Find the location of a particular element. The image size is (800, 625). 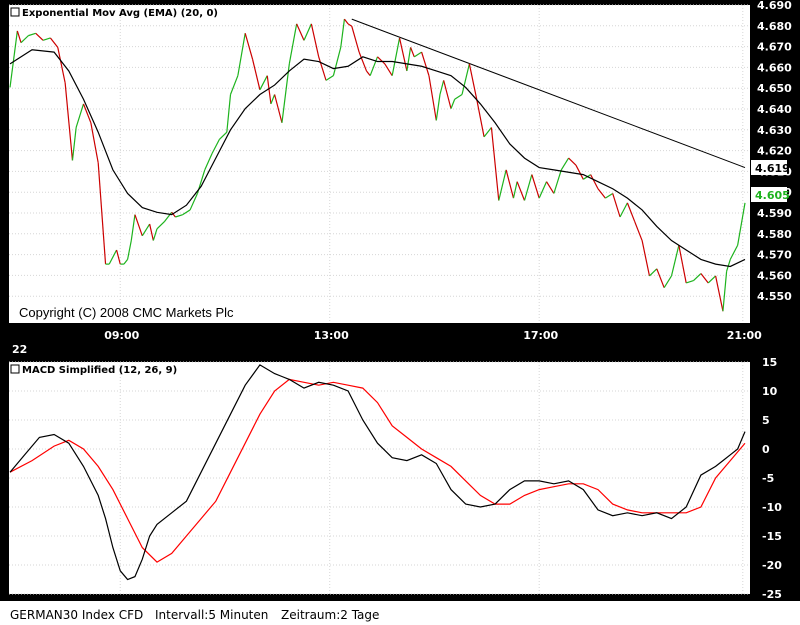

macd-y-tick: -25 is located at coordinates (772, 594).